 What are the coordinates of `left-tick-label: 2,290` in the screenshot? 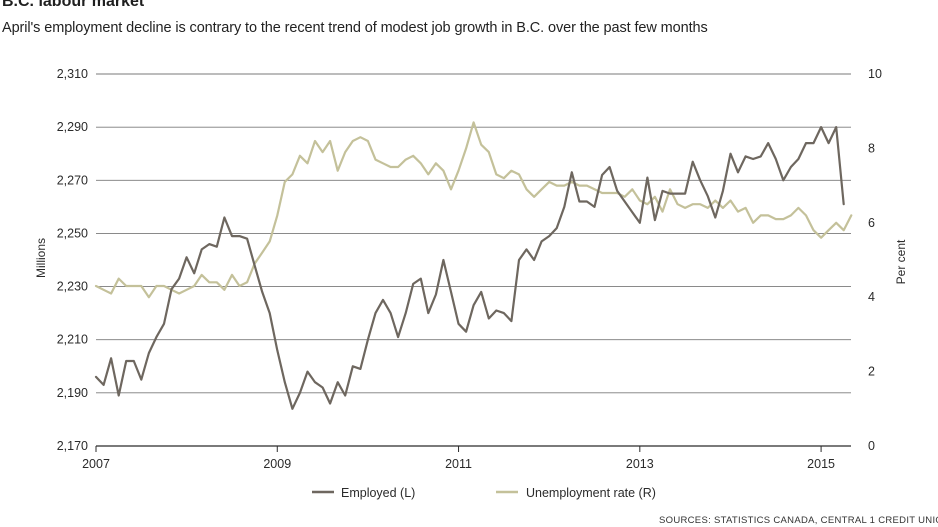 It's located at (72, 127).